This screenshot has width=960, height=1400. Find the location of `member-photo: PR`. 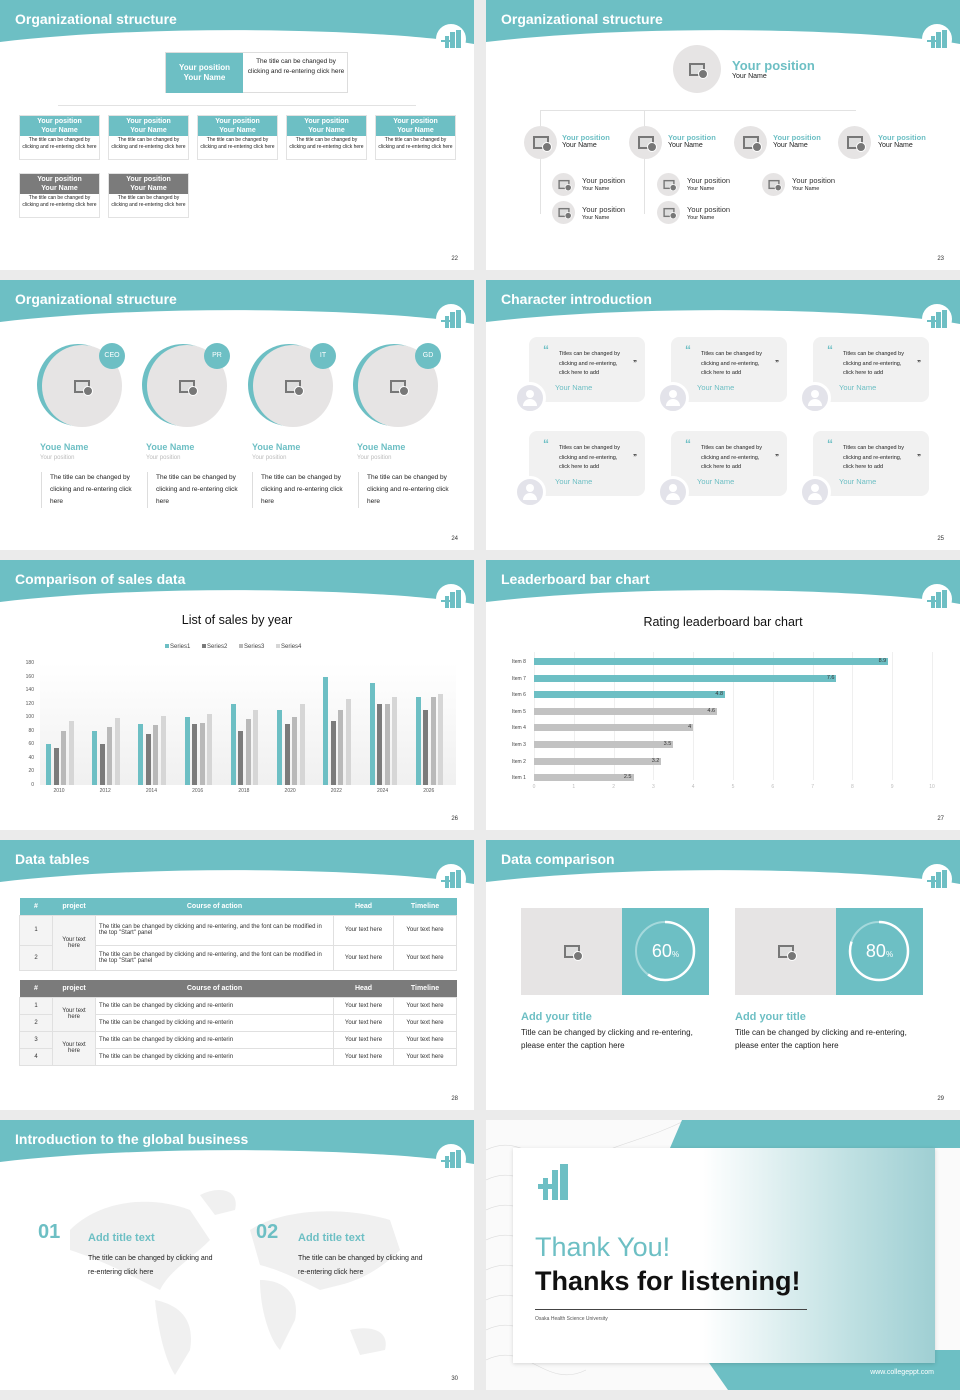

member-photo: PR is located at coordinates (186, 385).